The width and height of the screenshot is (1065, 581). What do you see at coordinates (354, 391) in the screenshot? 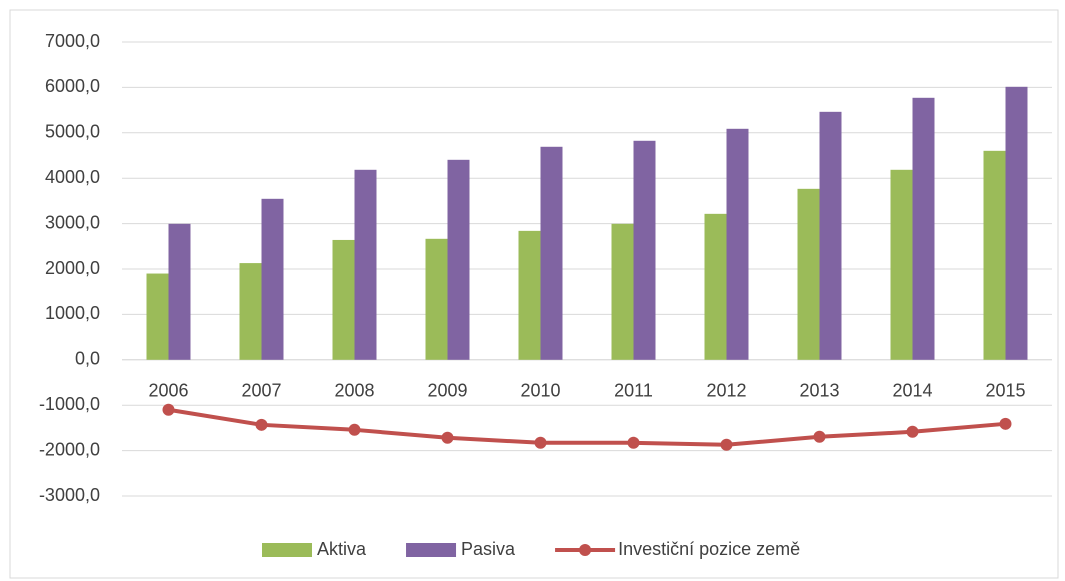
I see `x-tick-label: 2008` at bounding box center [354, 391].